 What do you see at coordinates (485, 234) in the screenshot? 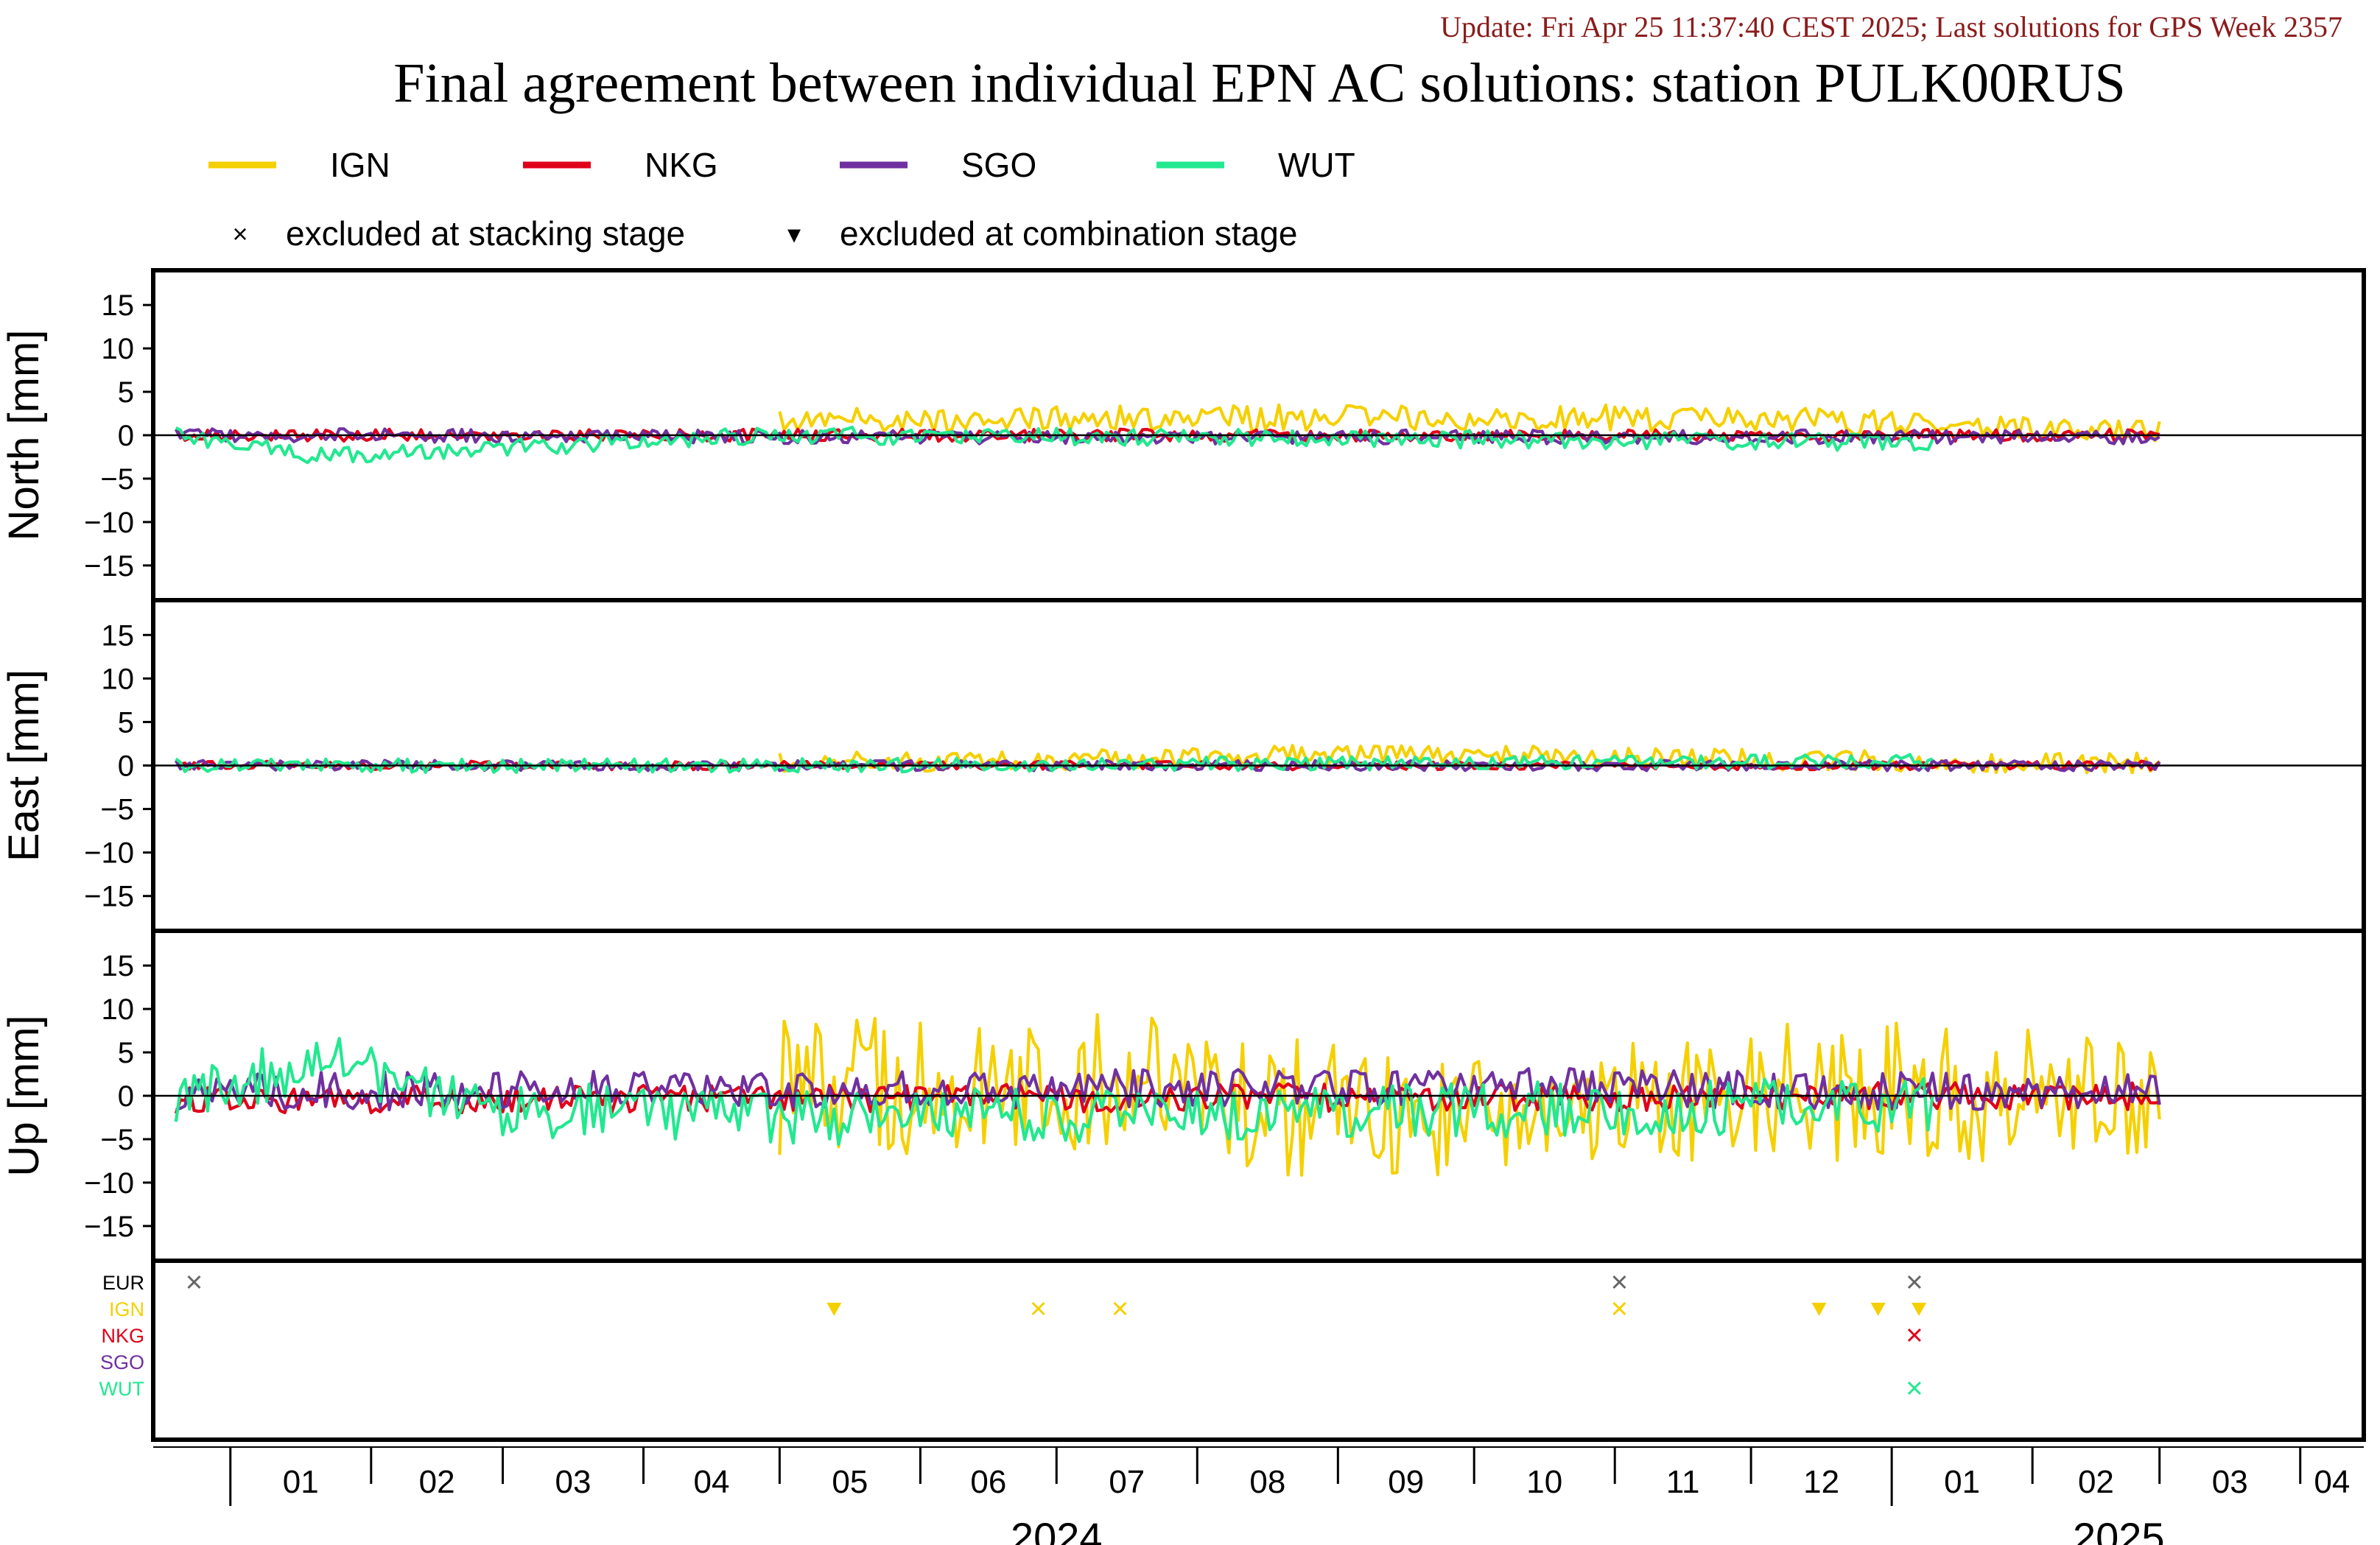
I see `stacking-marker-label: excluded at stacking stage` at bounding box center [485, 234].